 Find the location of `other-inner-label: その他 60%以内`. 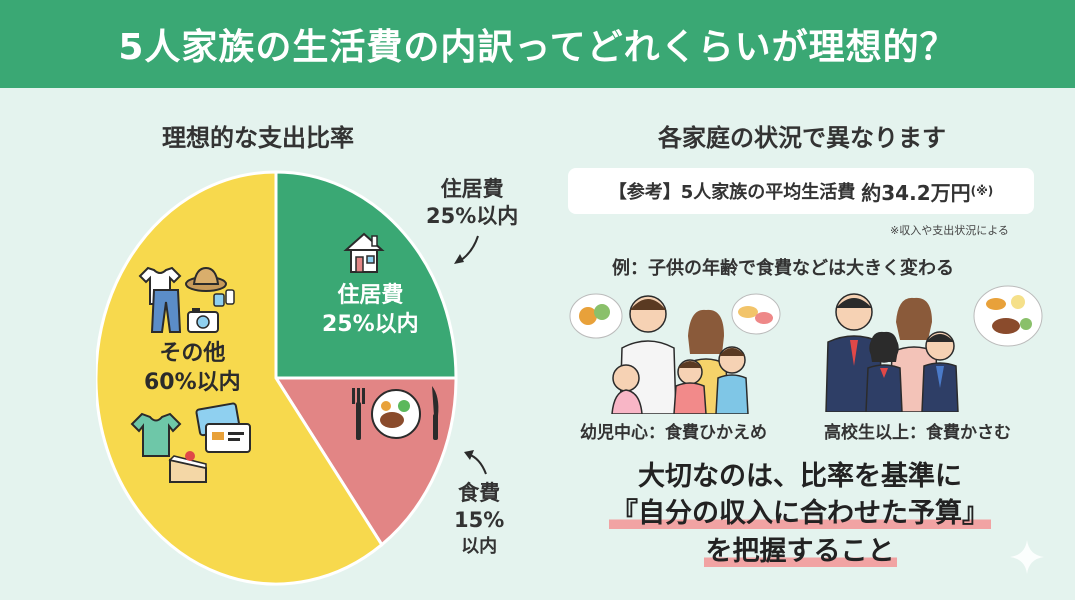

other-inner-label: その他 60%以内 is located at coordinates (192, 368).